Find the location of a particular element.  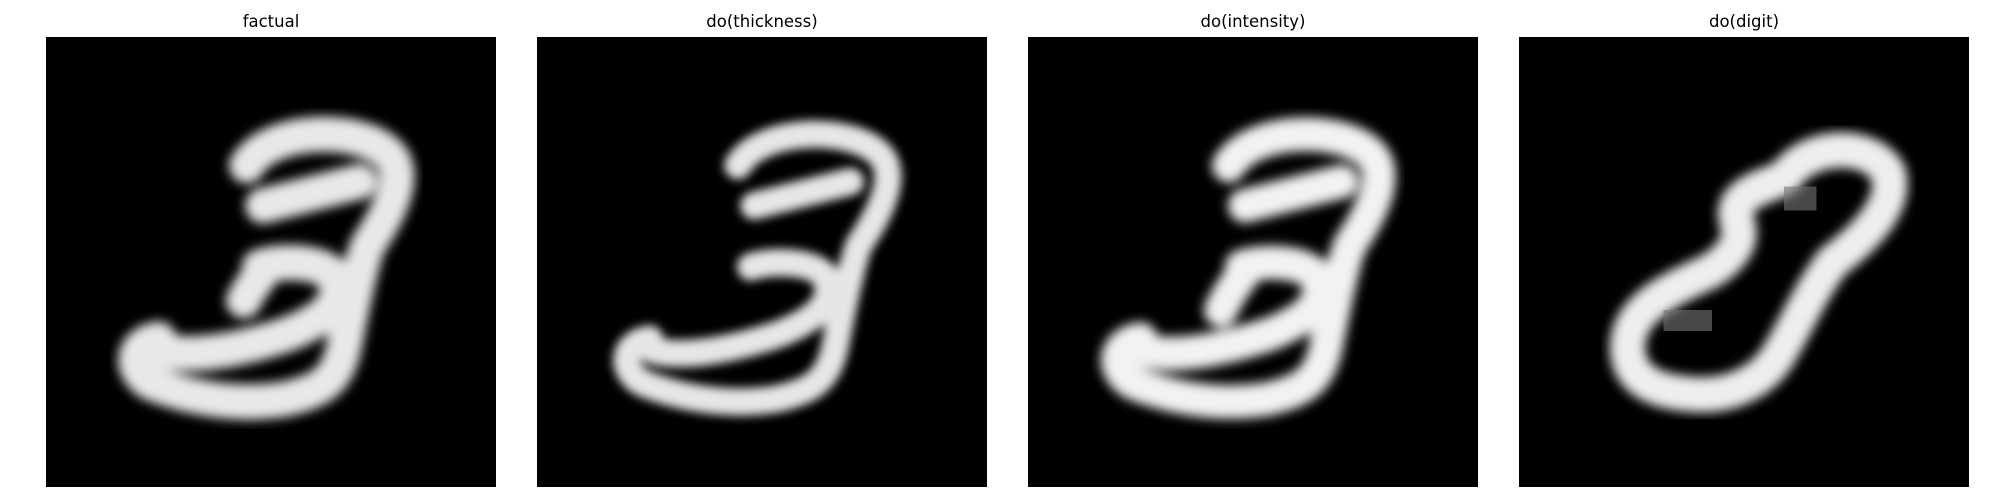

panel-title: do(intensity) is located at coordinates (1253, 21).